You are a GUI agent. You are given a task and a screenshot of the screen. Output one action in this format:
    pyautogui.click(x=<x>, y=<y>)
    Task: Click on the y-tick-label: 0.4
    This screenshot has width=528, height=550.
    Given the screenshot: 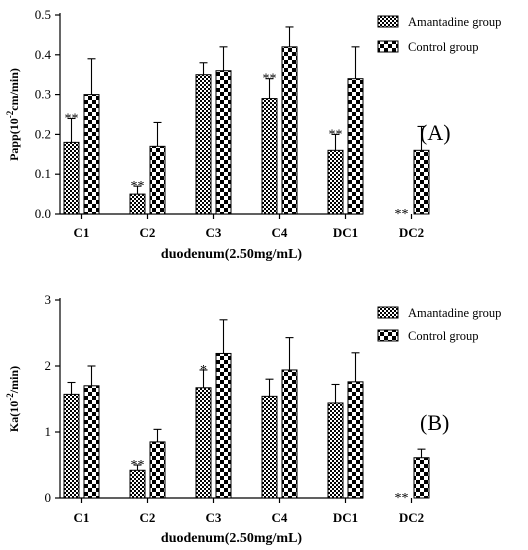 What is the action you would take?
    pyautogui.click(x=43, y=54)
    